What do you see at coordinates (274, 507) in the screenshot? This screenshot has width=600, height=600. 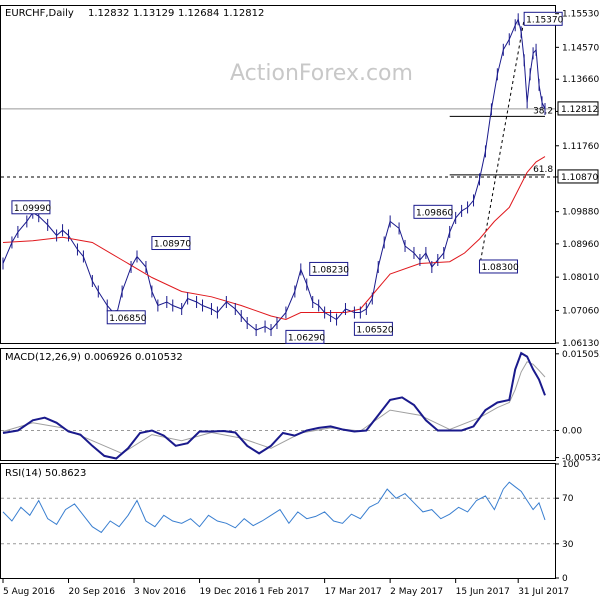 I see `rsi-line` at bounding box center [274, 507].